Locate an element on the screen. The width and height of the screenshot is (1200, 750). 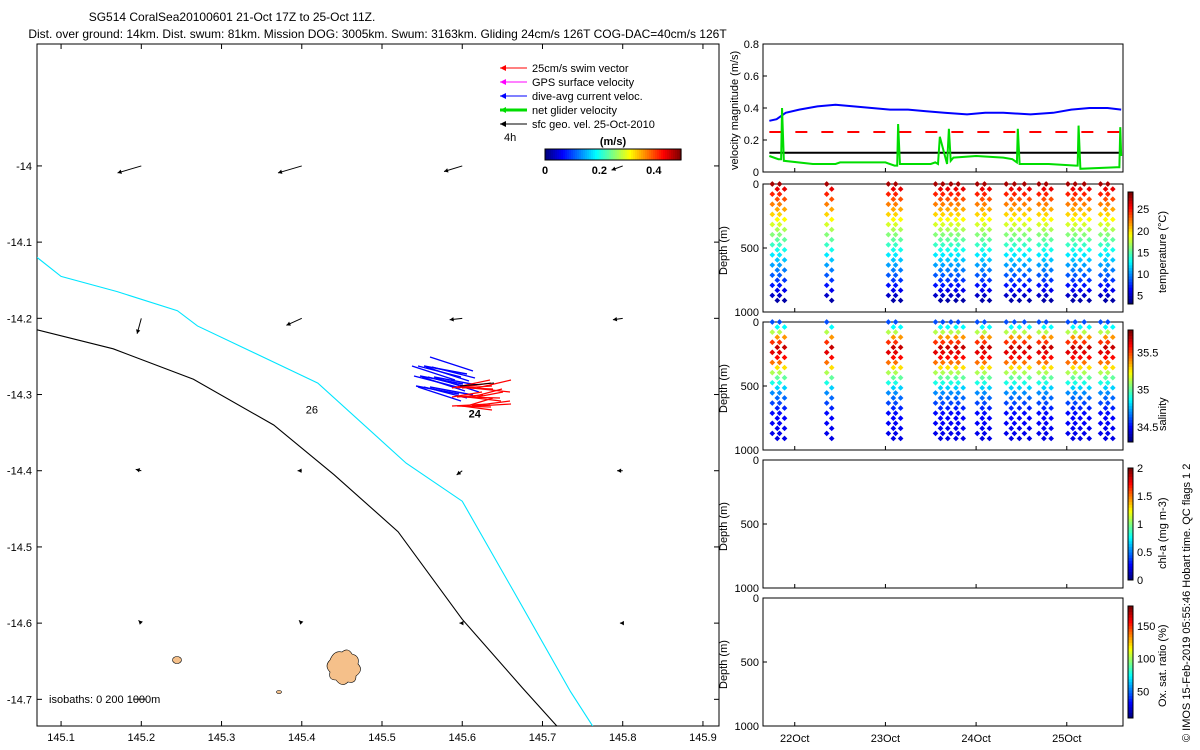
surface-geo-arrowhead is located at coordinates (138, 331).